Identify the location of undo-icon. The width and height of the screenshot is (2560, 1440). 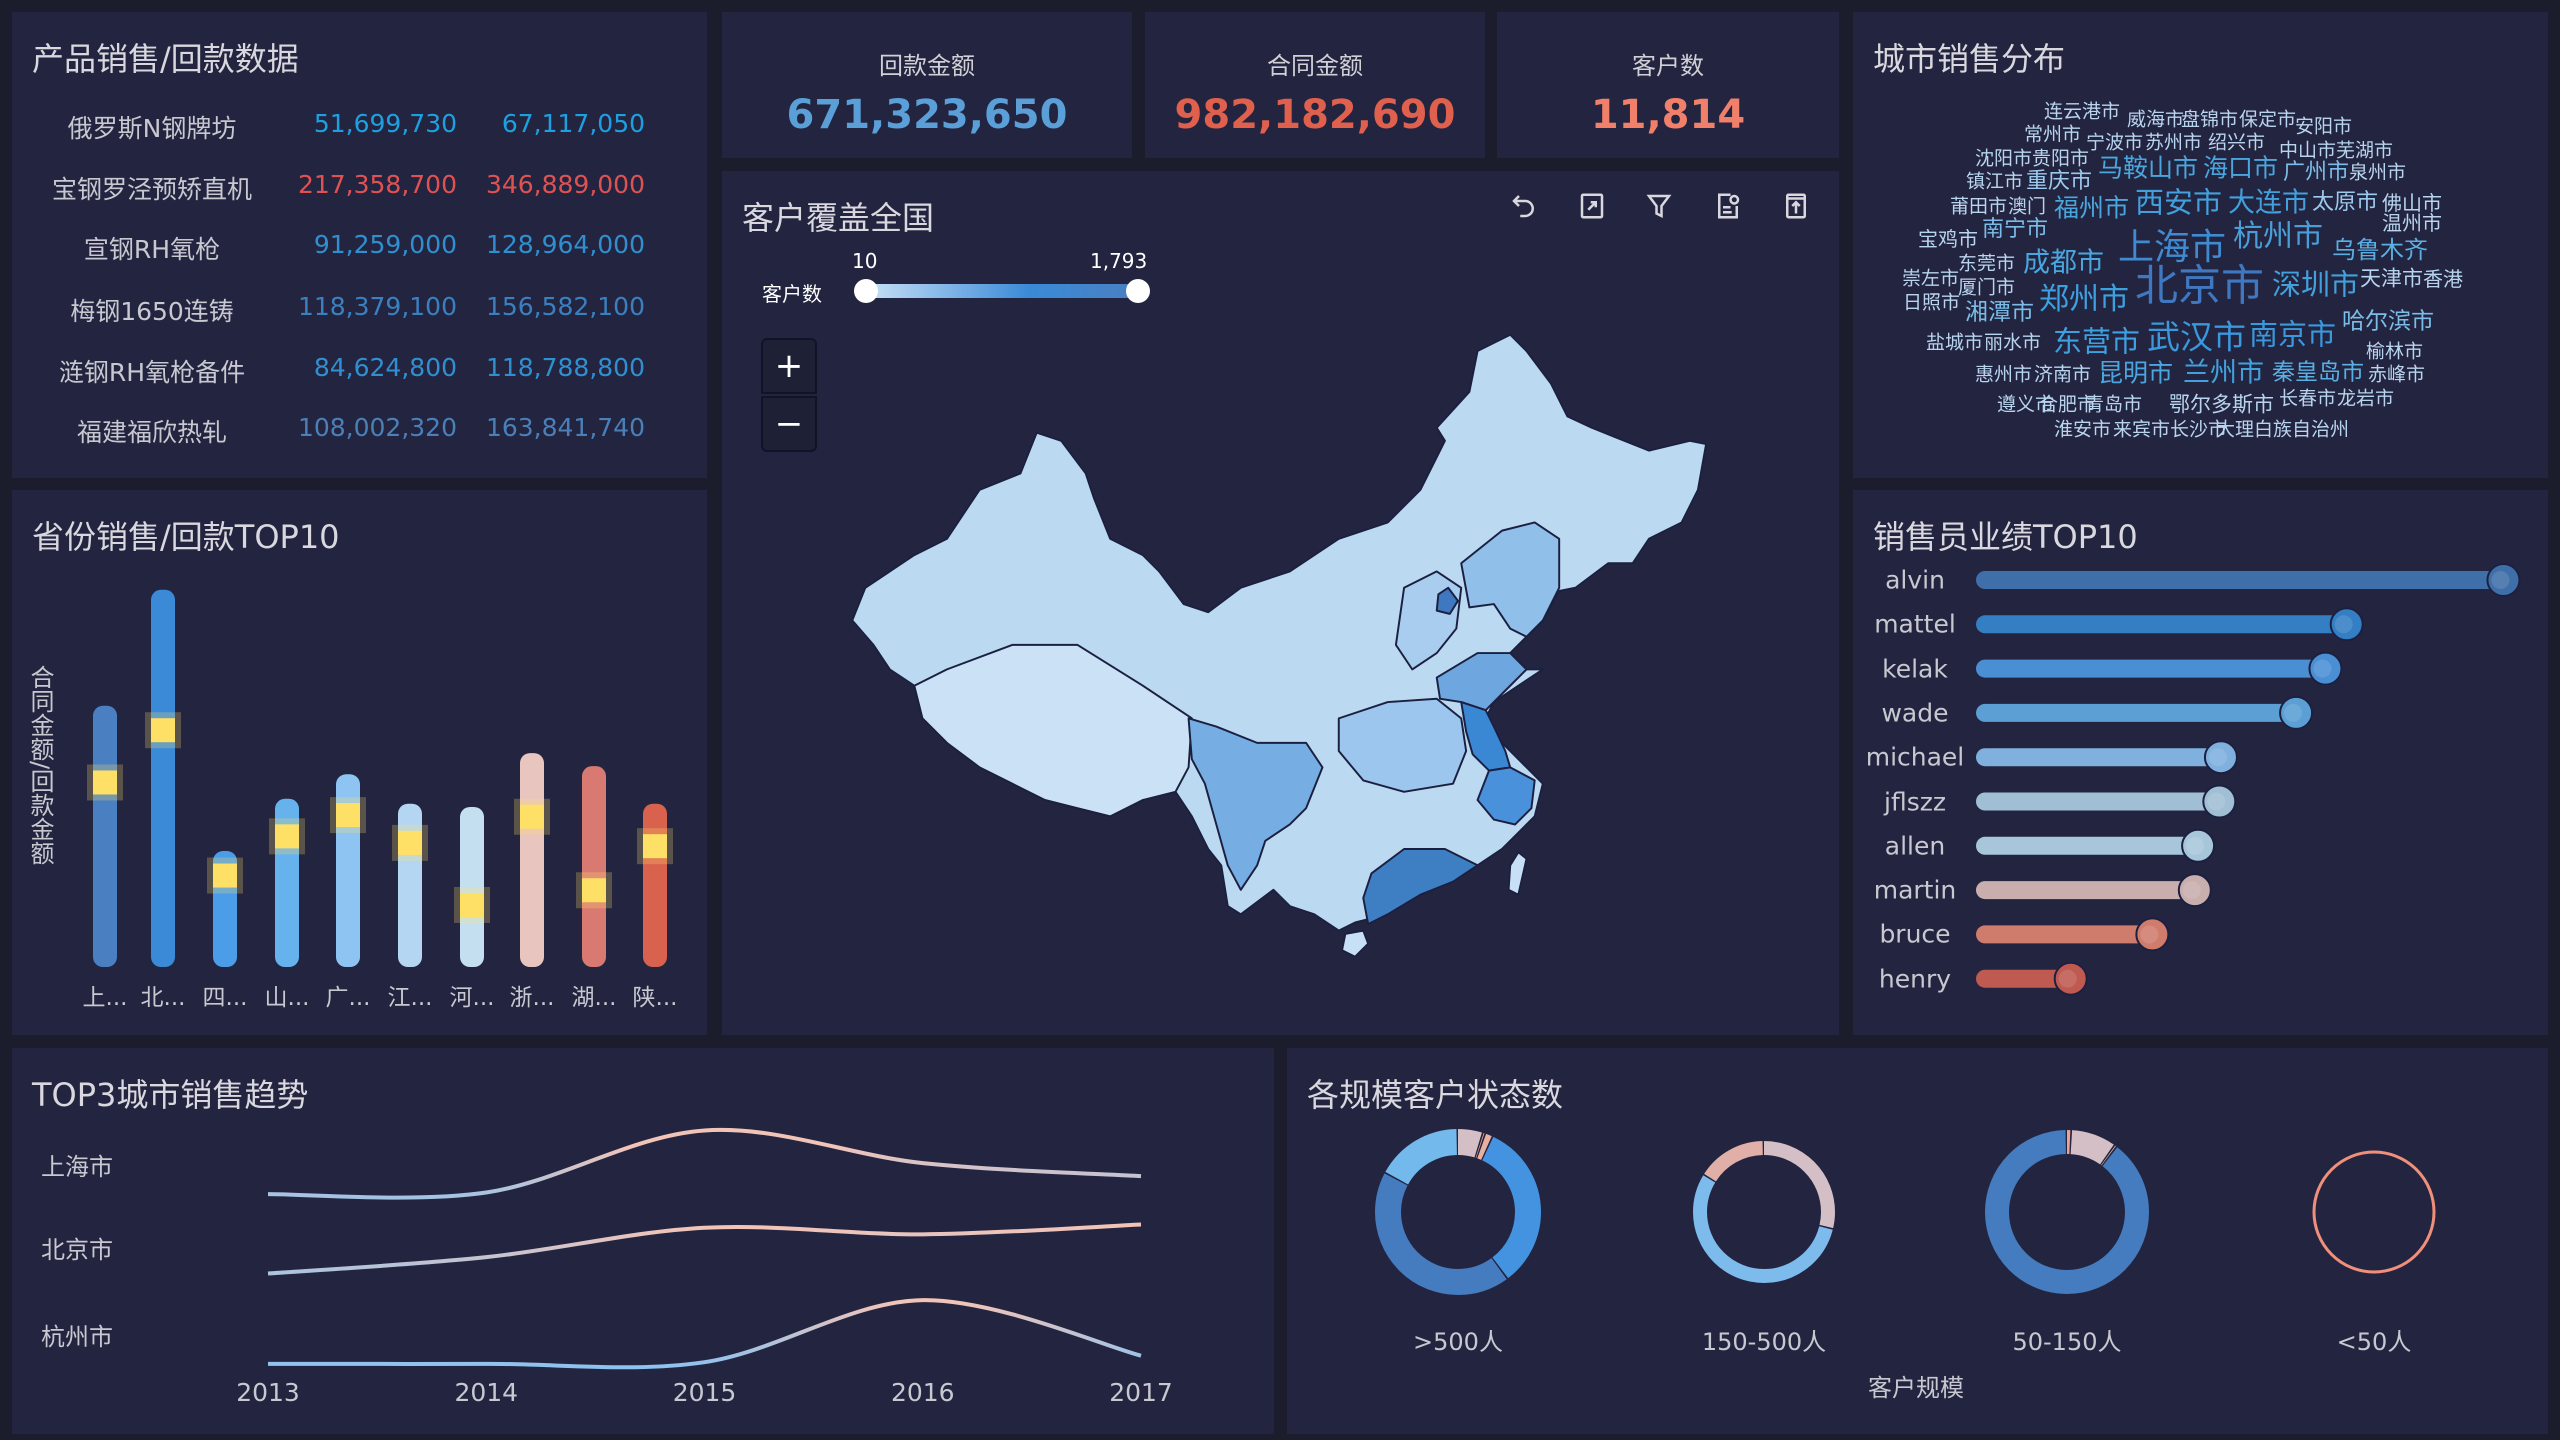
(1524, 206).